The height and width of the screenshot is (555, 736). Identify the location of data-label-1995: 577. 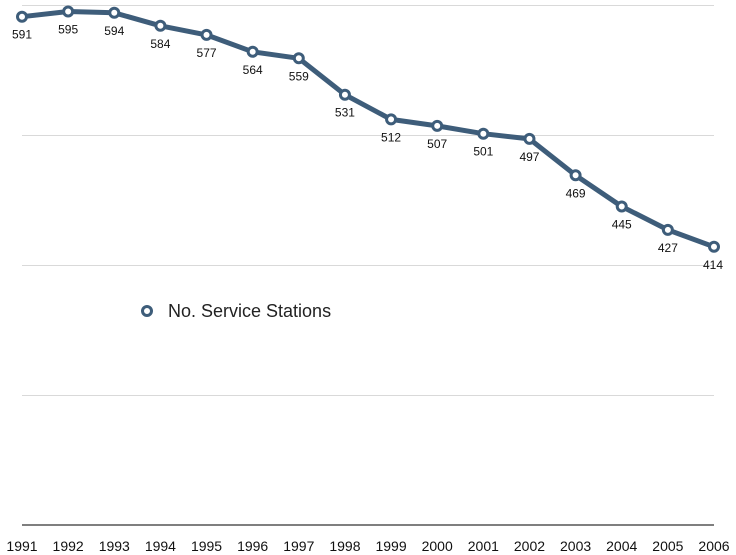
(207, 53).